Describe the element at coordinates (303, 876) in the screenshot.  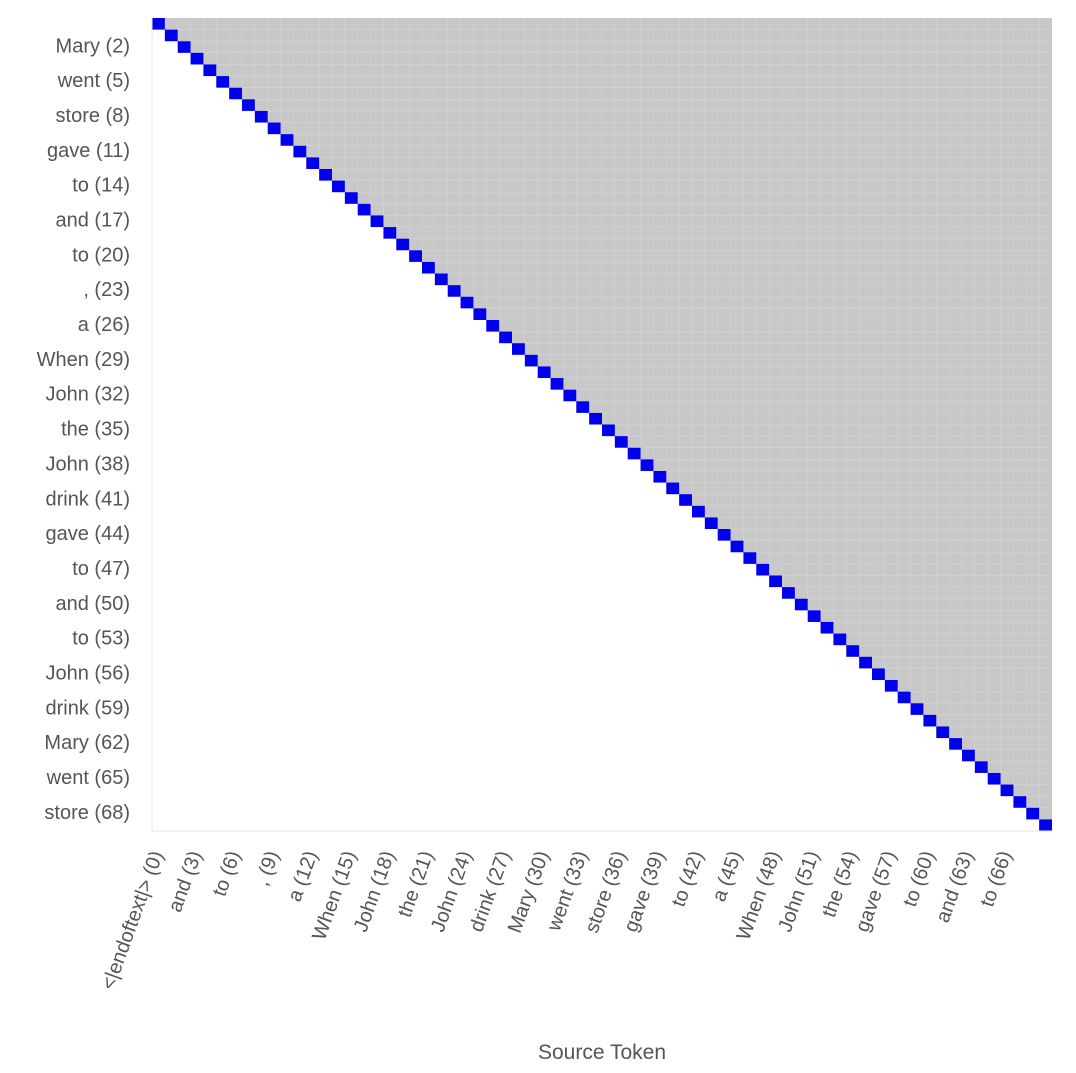
I see `x-tick-label: a (12)` at that location.